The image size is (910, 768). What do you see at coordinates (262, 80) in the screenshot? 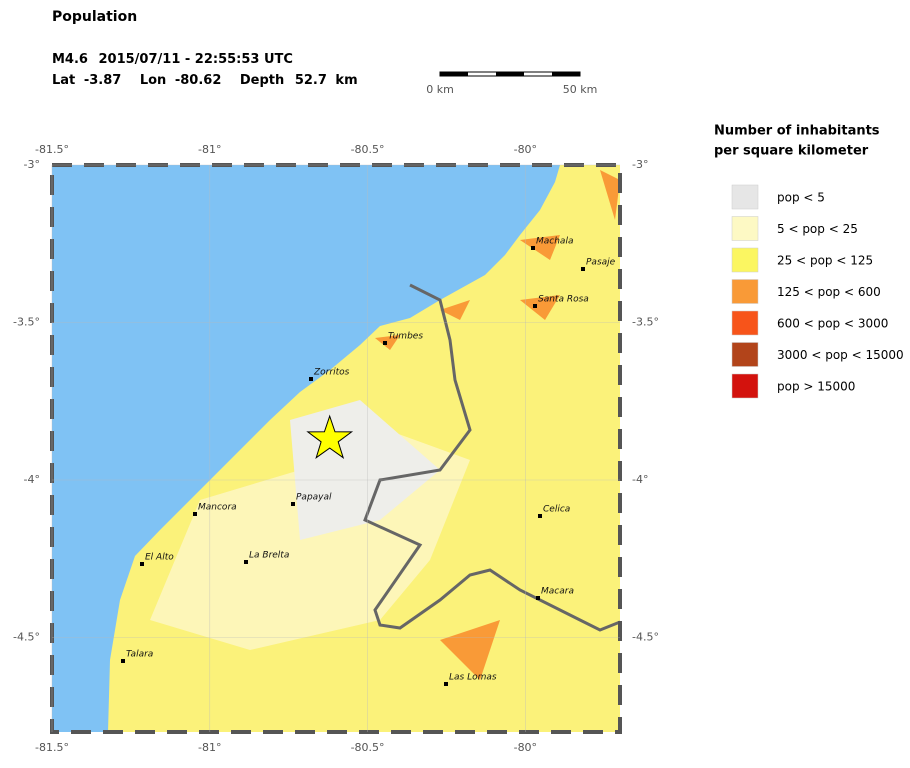
I see `depth-label: Depth` at bounding box center [262, 80].